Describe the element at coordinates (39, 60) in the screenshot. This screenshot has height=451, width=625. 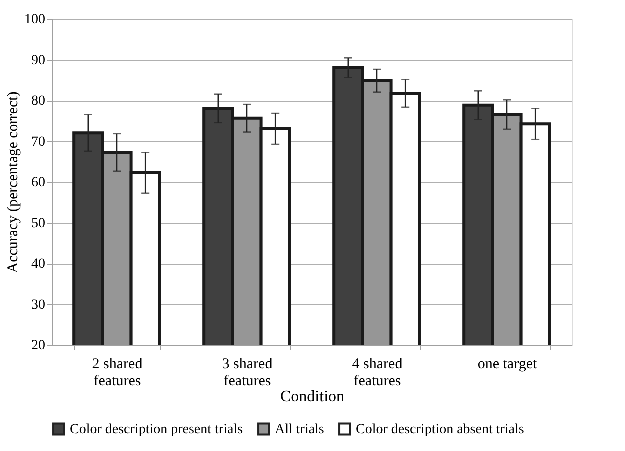
I see `y-tick-label: 90` at that location.